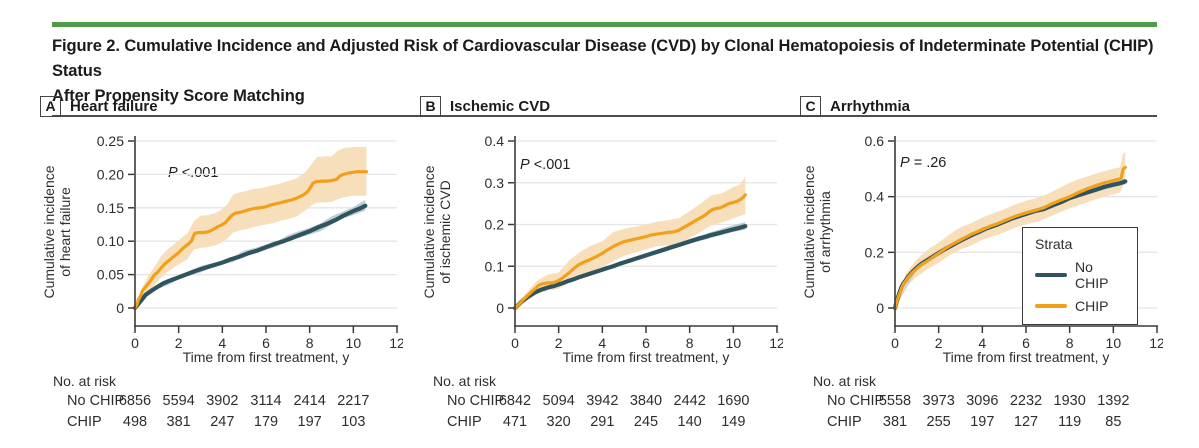 The width and height of the screenshot is (1199, 448). I want to click on risk-count: 6856, so click(135, 401).